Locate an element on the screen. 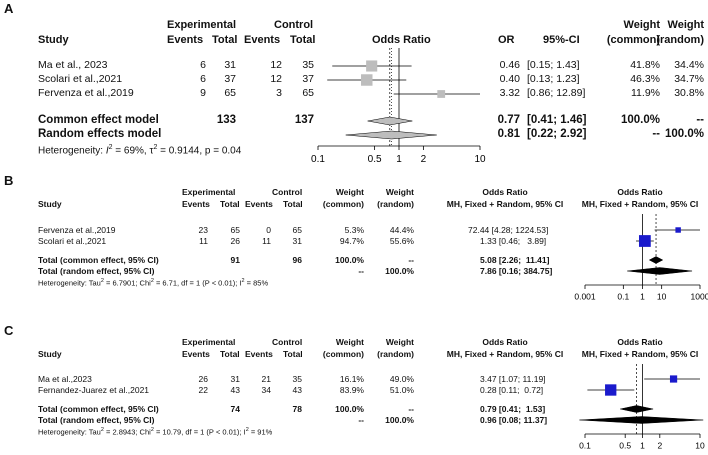 The height and width of the screenshot is (455, 708). panel-label: A is located at coordinates (9, 8).